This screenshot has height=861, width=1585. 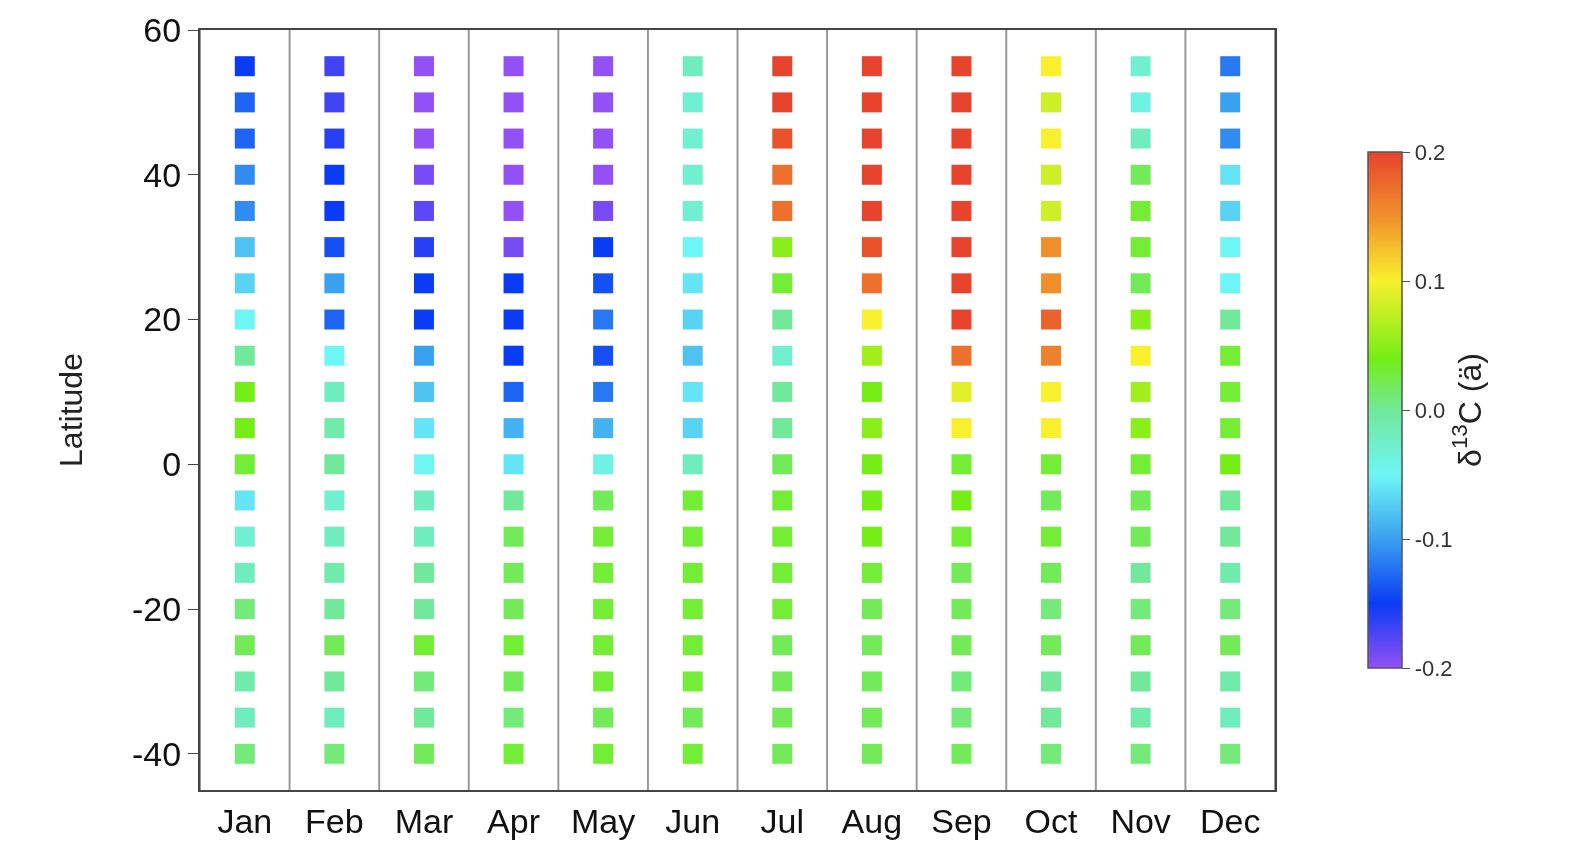 What do you see at coordinates (1430, 152) in the screenshot?
I see `color-bar-label: 0.2` at bounding box center [1430, 152].